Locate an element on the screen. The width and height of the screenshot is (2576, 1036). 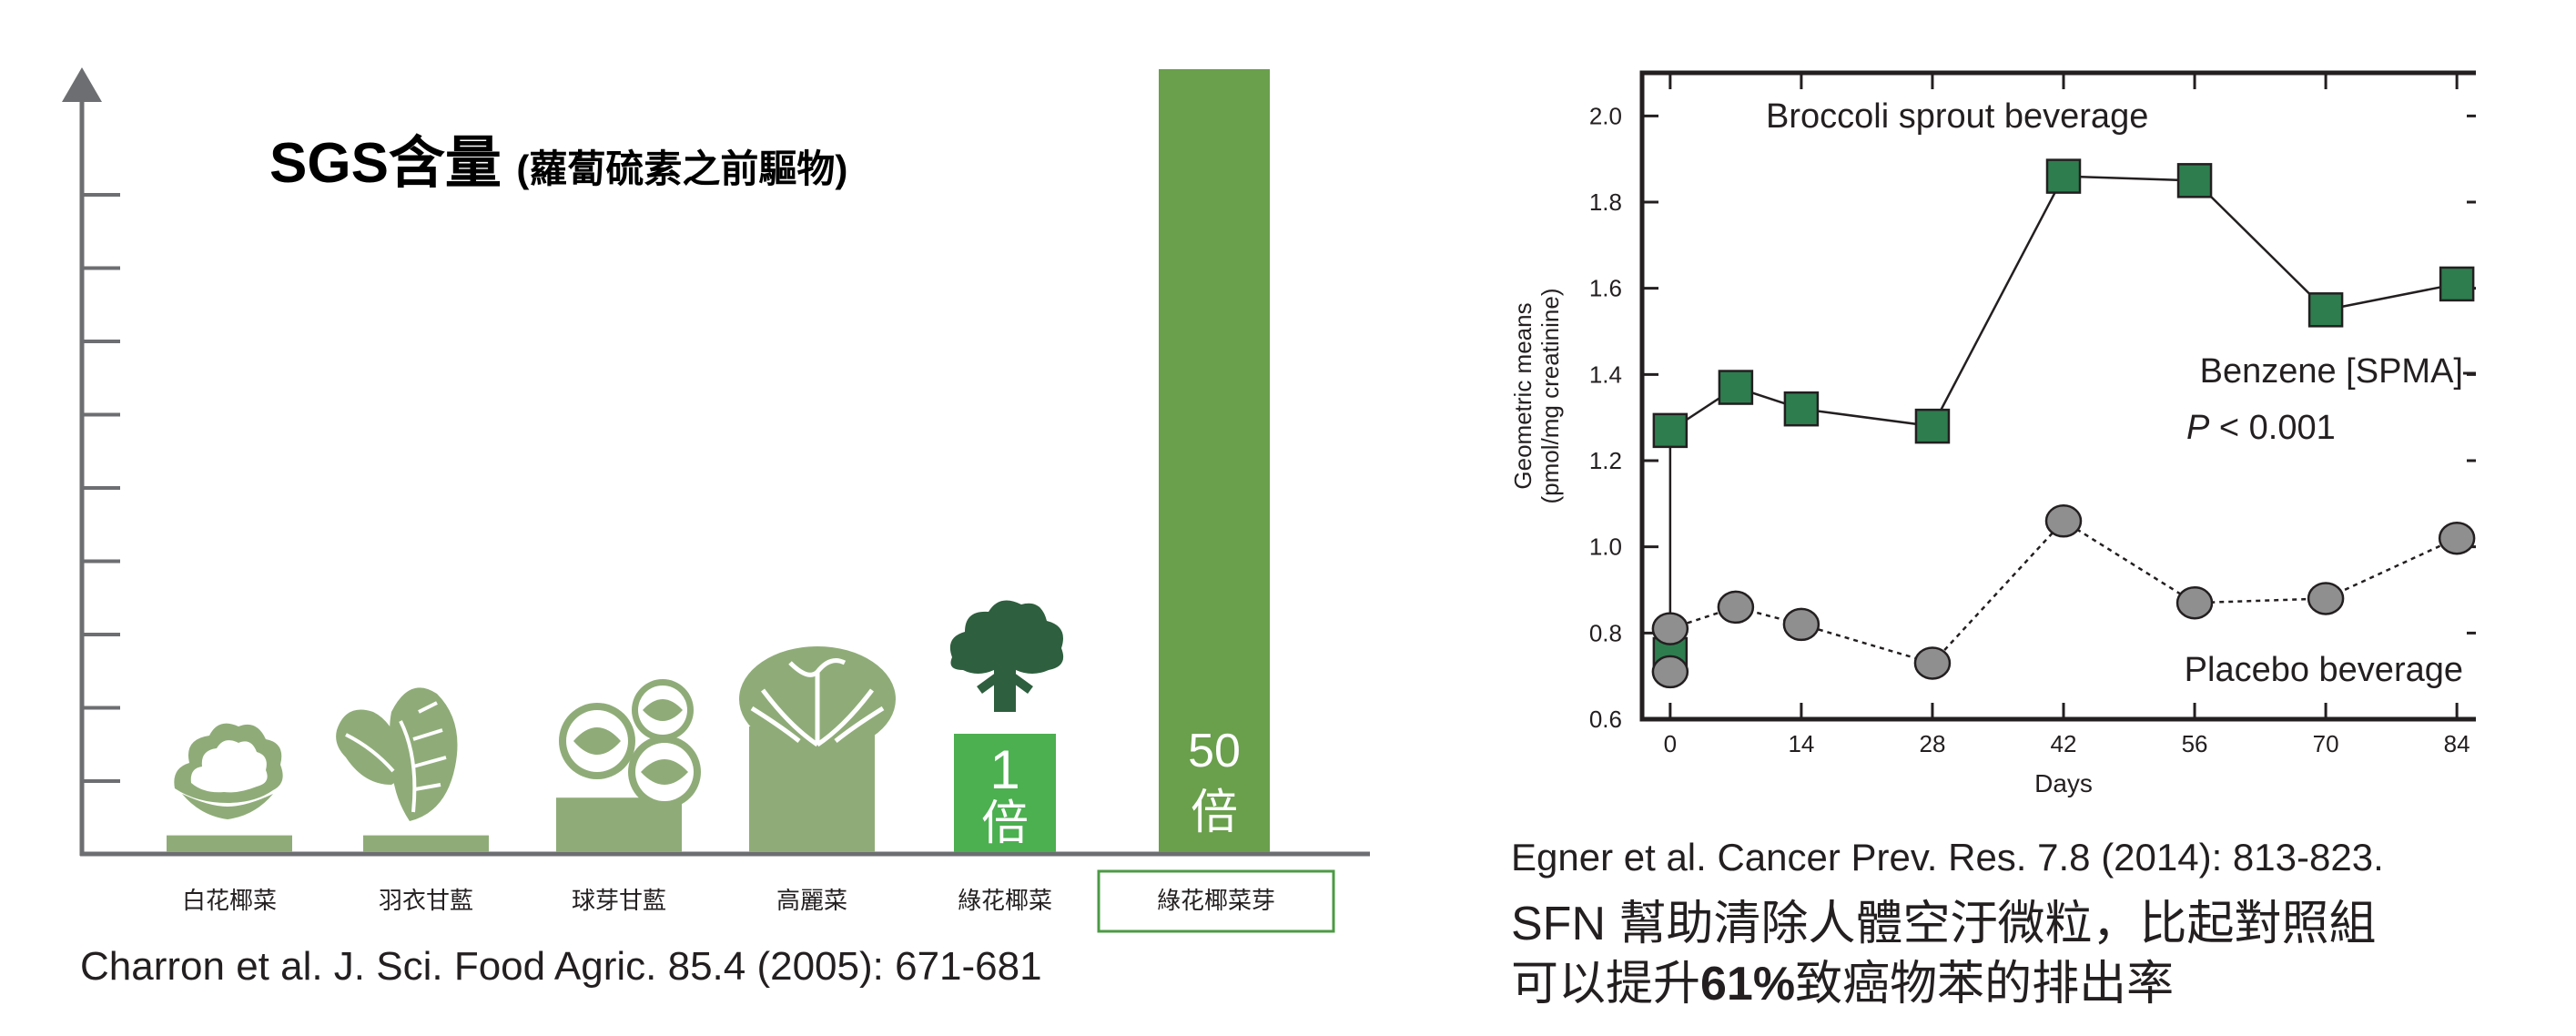
x-tick-label: 56 is located at coordinates (2195, 743).